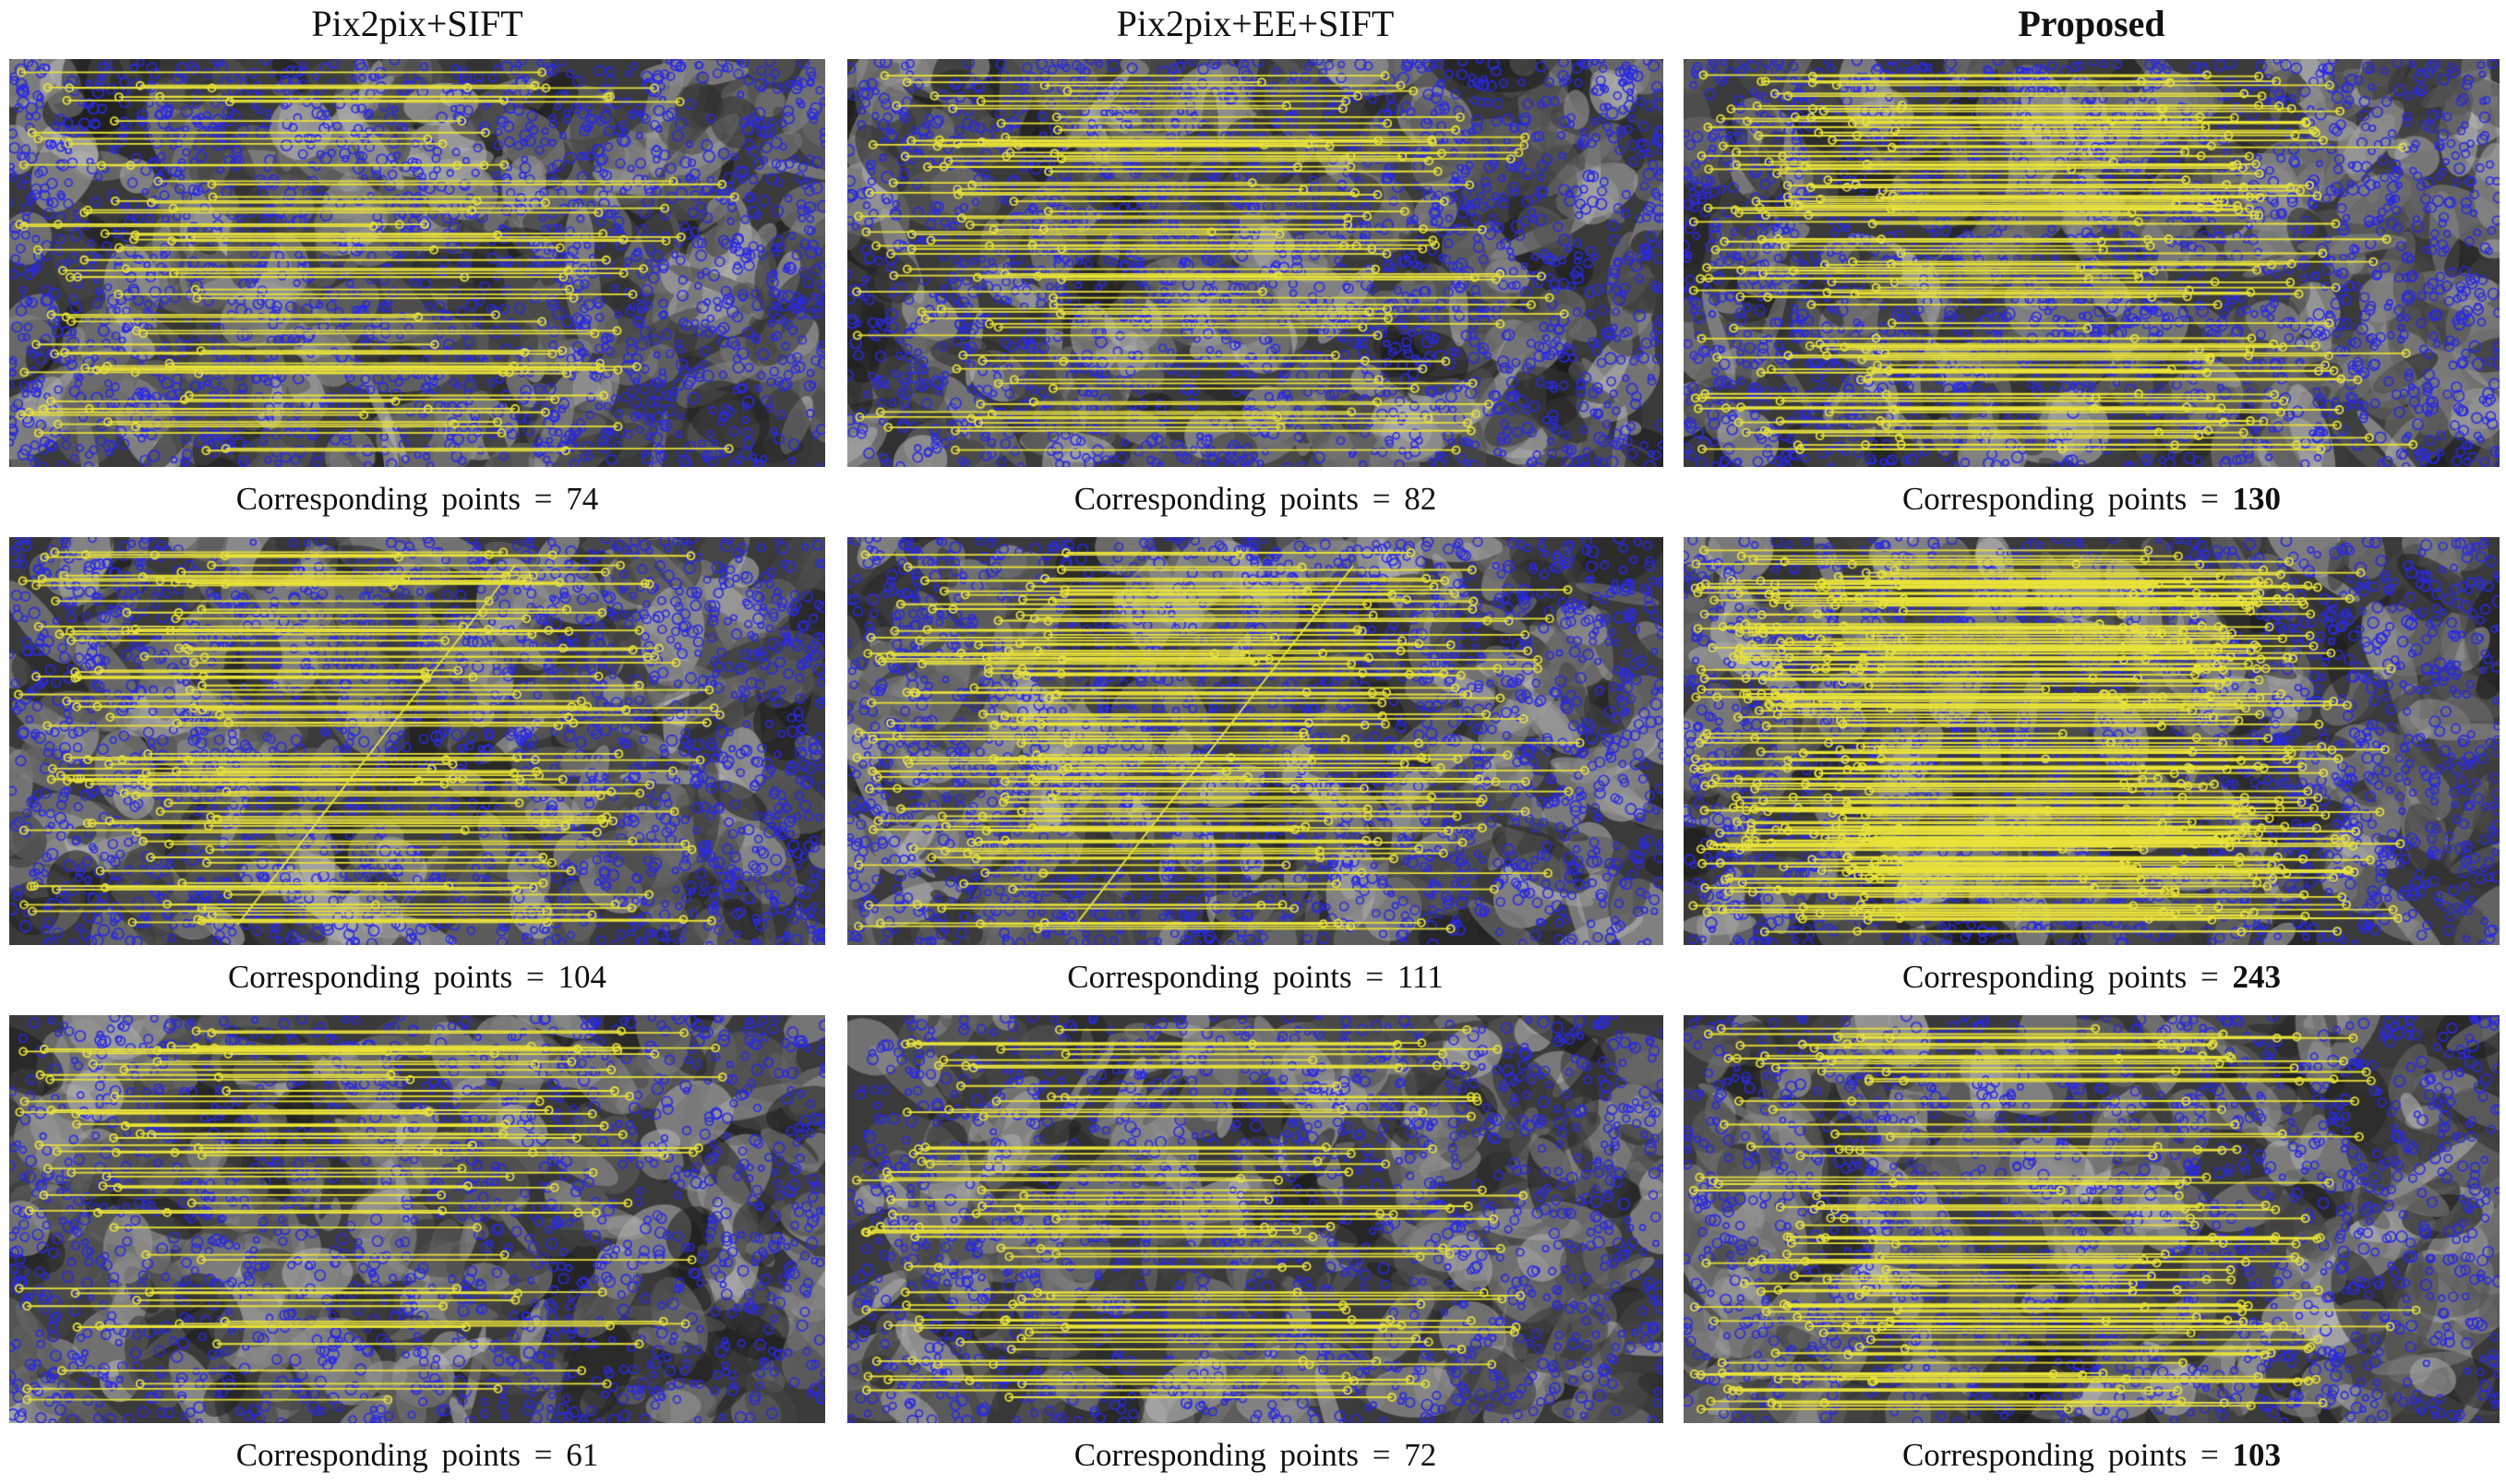 Image resolution: width=2506 pixels, height=1484 pixels. I want to click on match-image-r3-c1, so click(417, 1219).